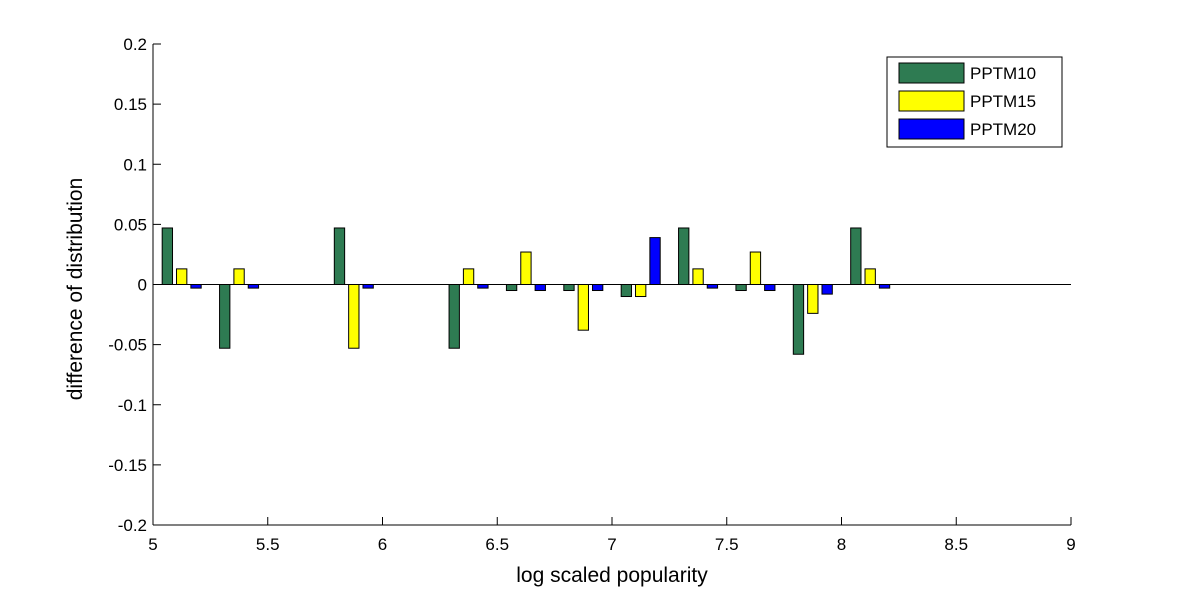  I want to click on x-axis-label: log scaled popularity, so click(612, 575).